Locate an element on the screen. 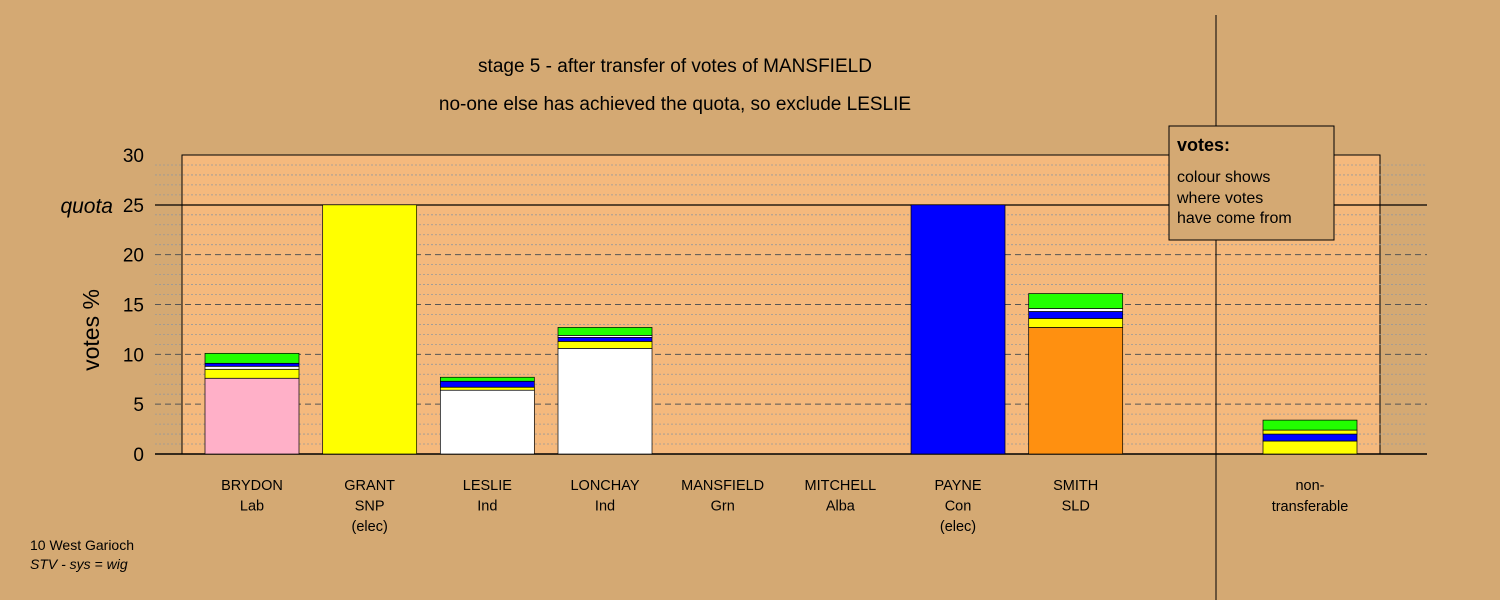 Image resolution: width=1500 pixels, height=600 pixels. payne-bar-segment-con is located at coordinates (958, 329).